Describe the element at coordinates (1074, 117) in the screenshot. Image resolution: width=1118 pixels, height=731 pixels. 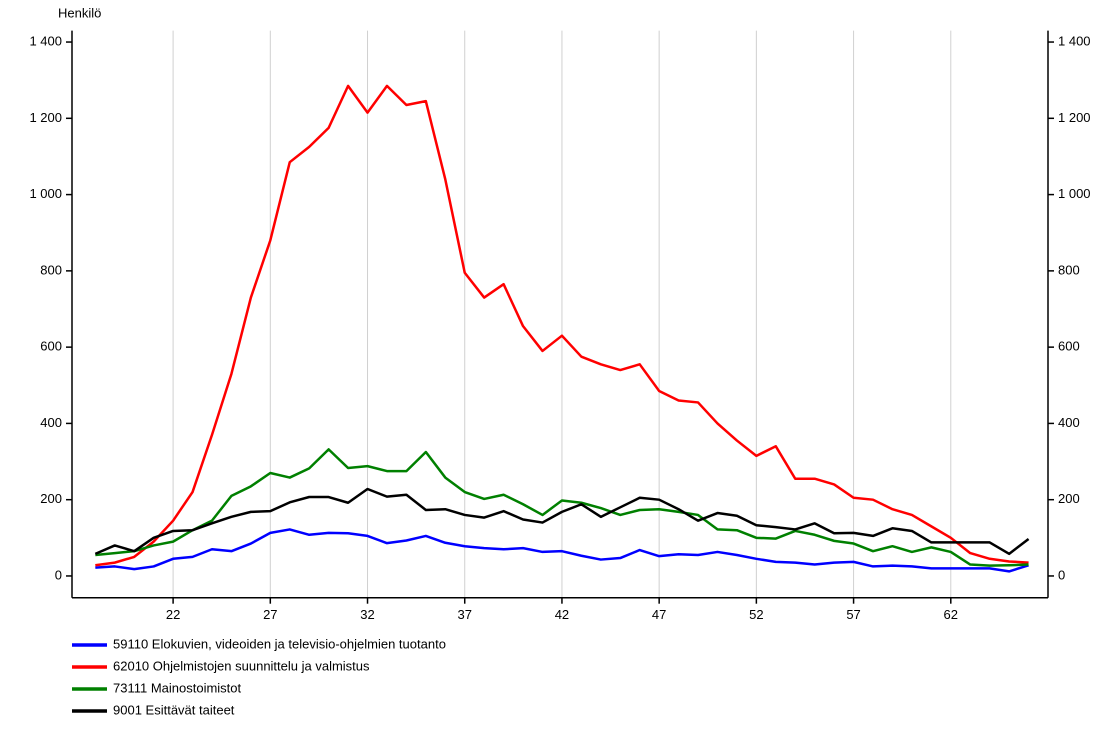
I see `y2-tick-label: 1 200` at that location.